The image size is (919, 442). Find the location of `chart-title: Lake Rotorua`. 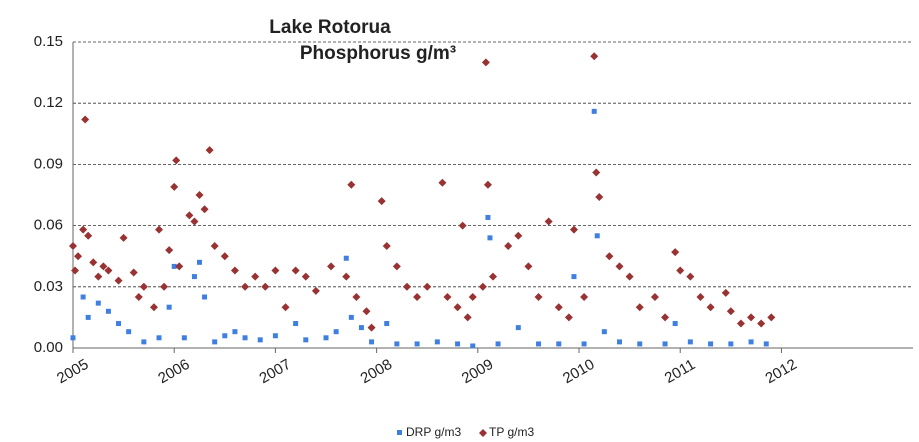

chart-title: Lake Rotorua is located at coordinates (330, 27).